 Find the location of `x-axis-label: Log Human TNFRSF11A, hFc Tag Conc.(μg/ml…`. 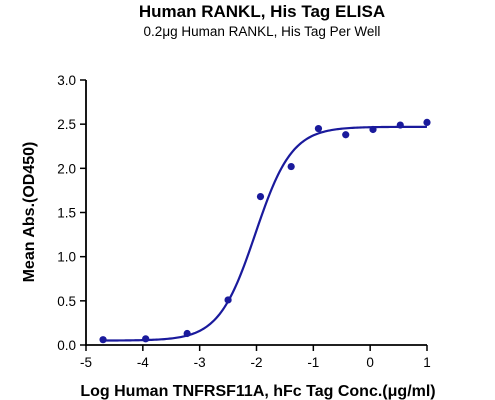

x-axis-label: Log Human TNFRSF11A, hFc Tag Conc.(μg/ml… is located at coordinates (257, 391).